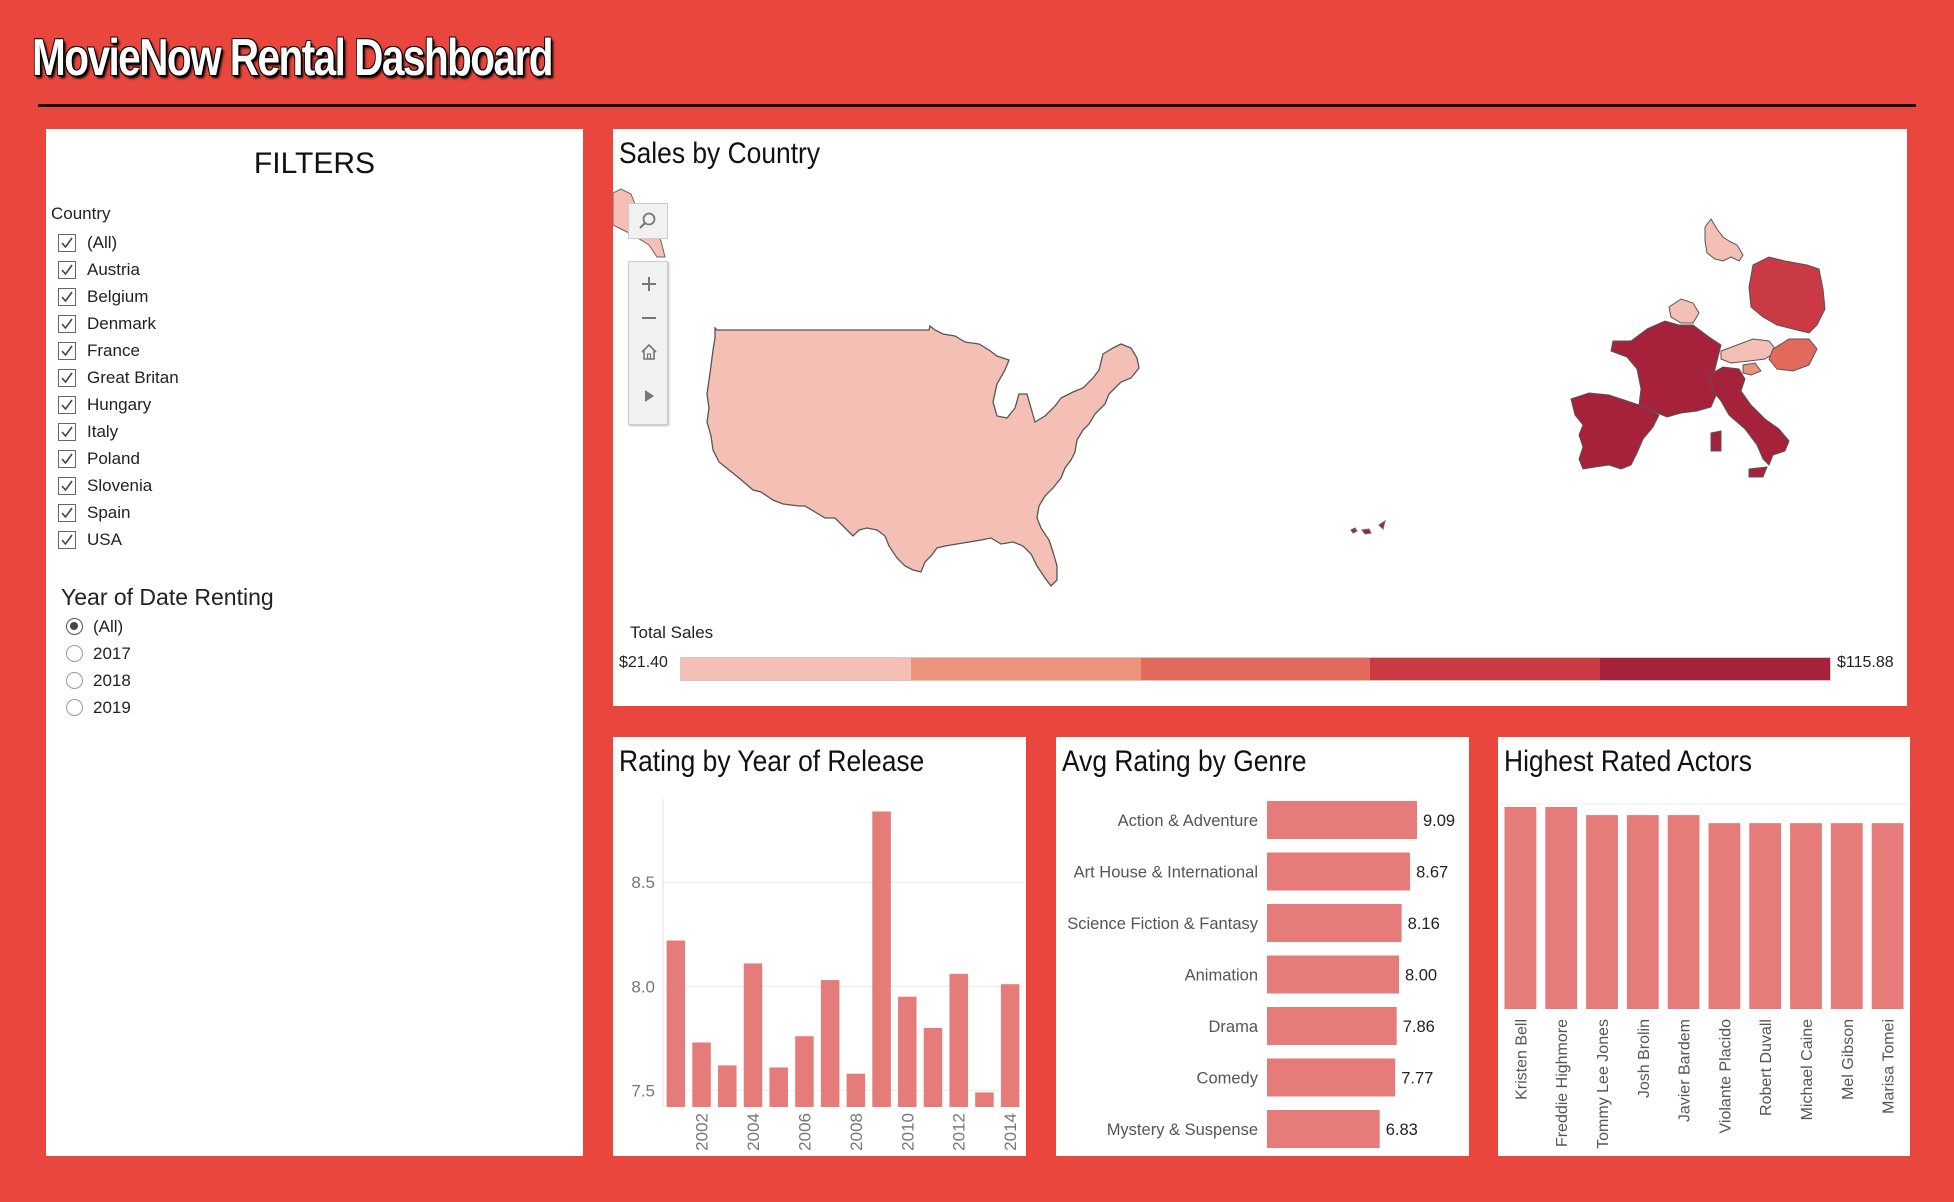  I want to click on genre-value-label: 8.16, so click(1424, 924).